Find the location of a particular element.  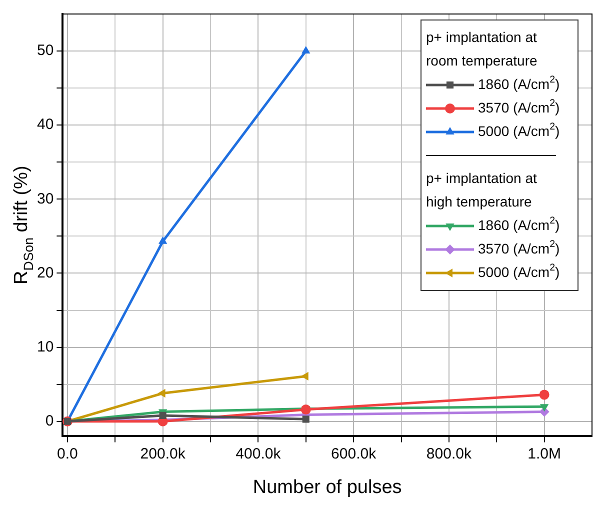

y-tick-label: 40 is located at coordinates (45, 125).